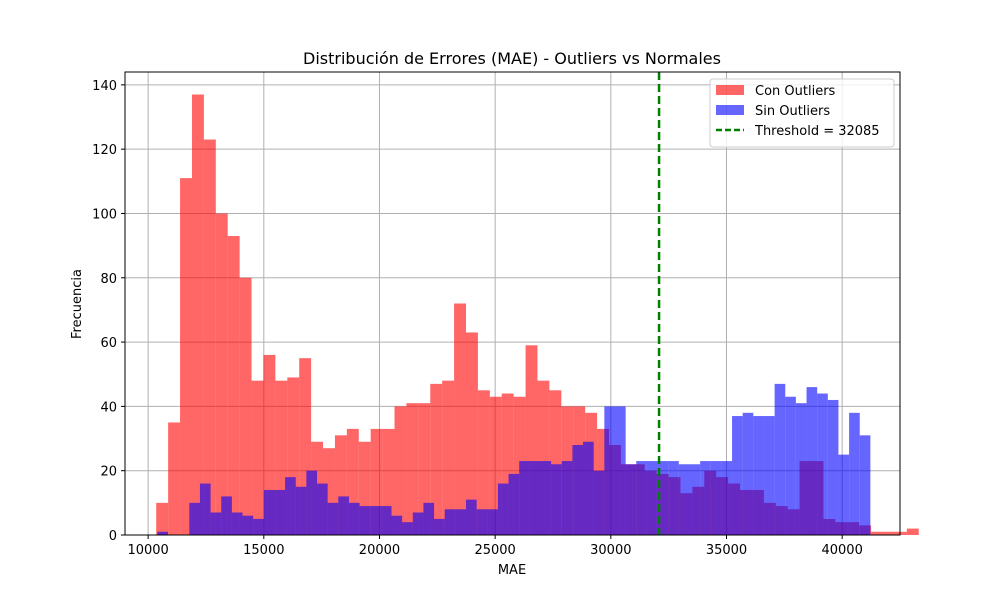 The image size is (1000, 600). What do you see at coordinates (77, 304) in the screenshot?
I see `y-axis-label: Frecuencia` at bounding box center [77, 304].